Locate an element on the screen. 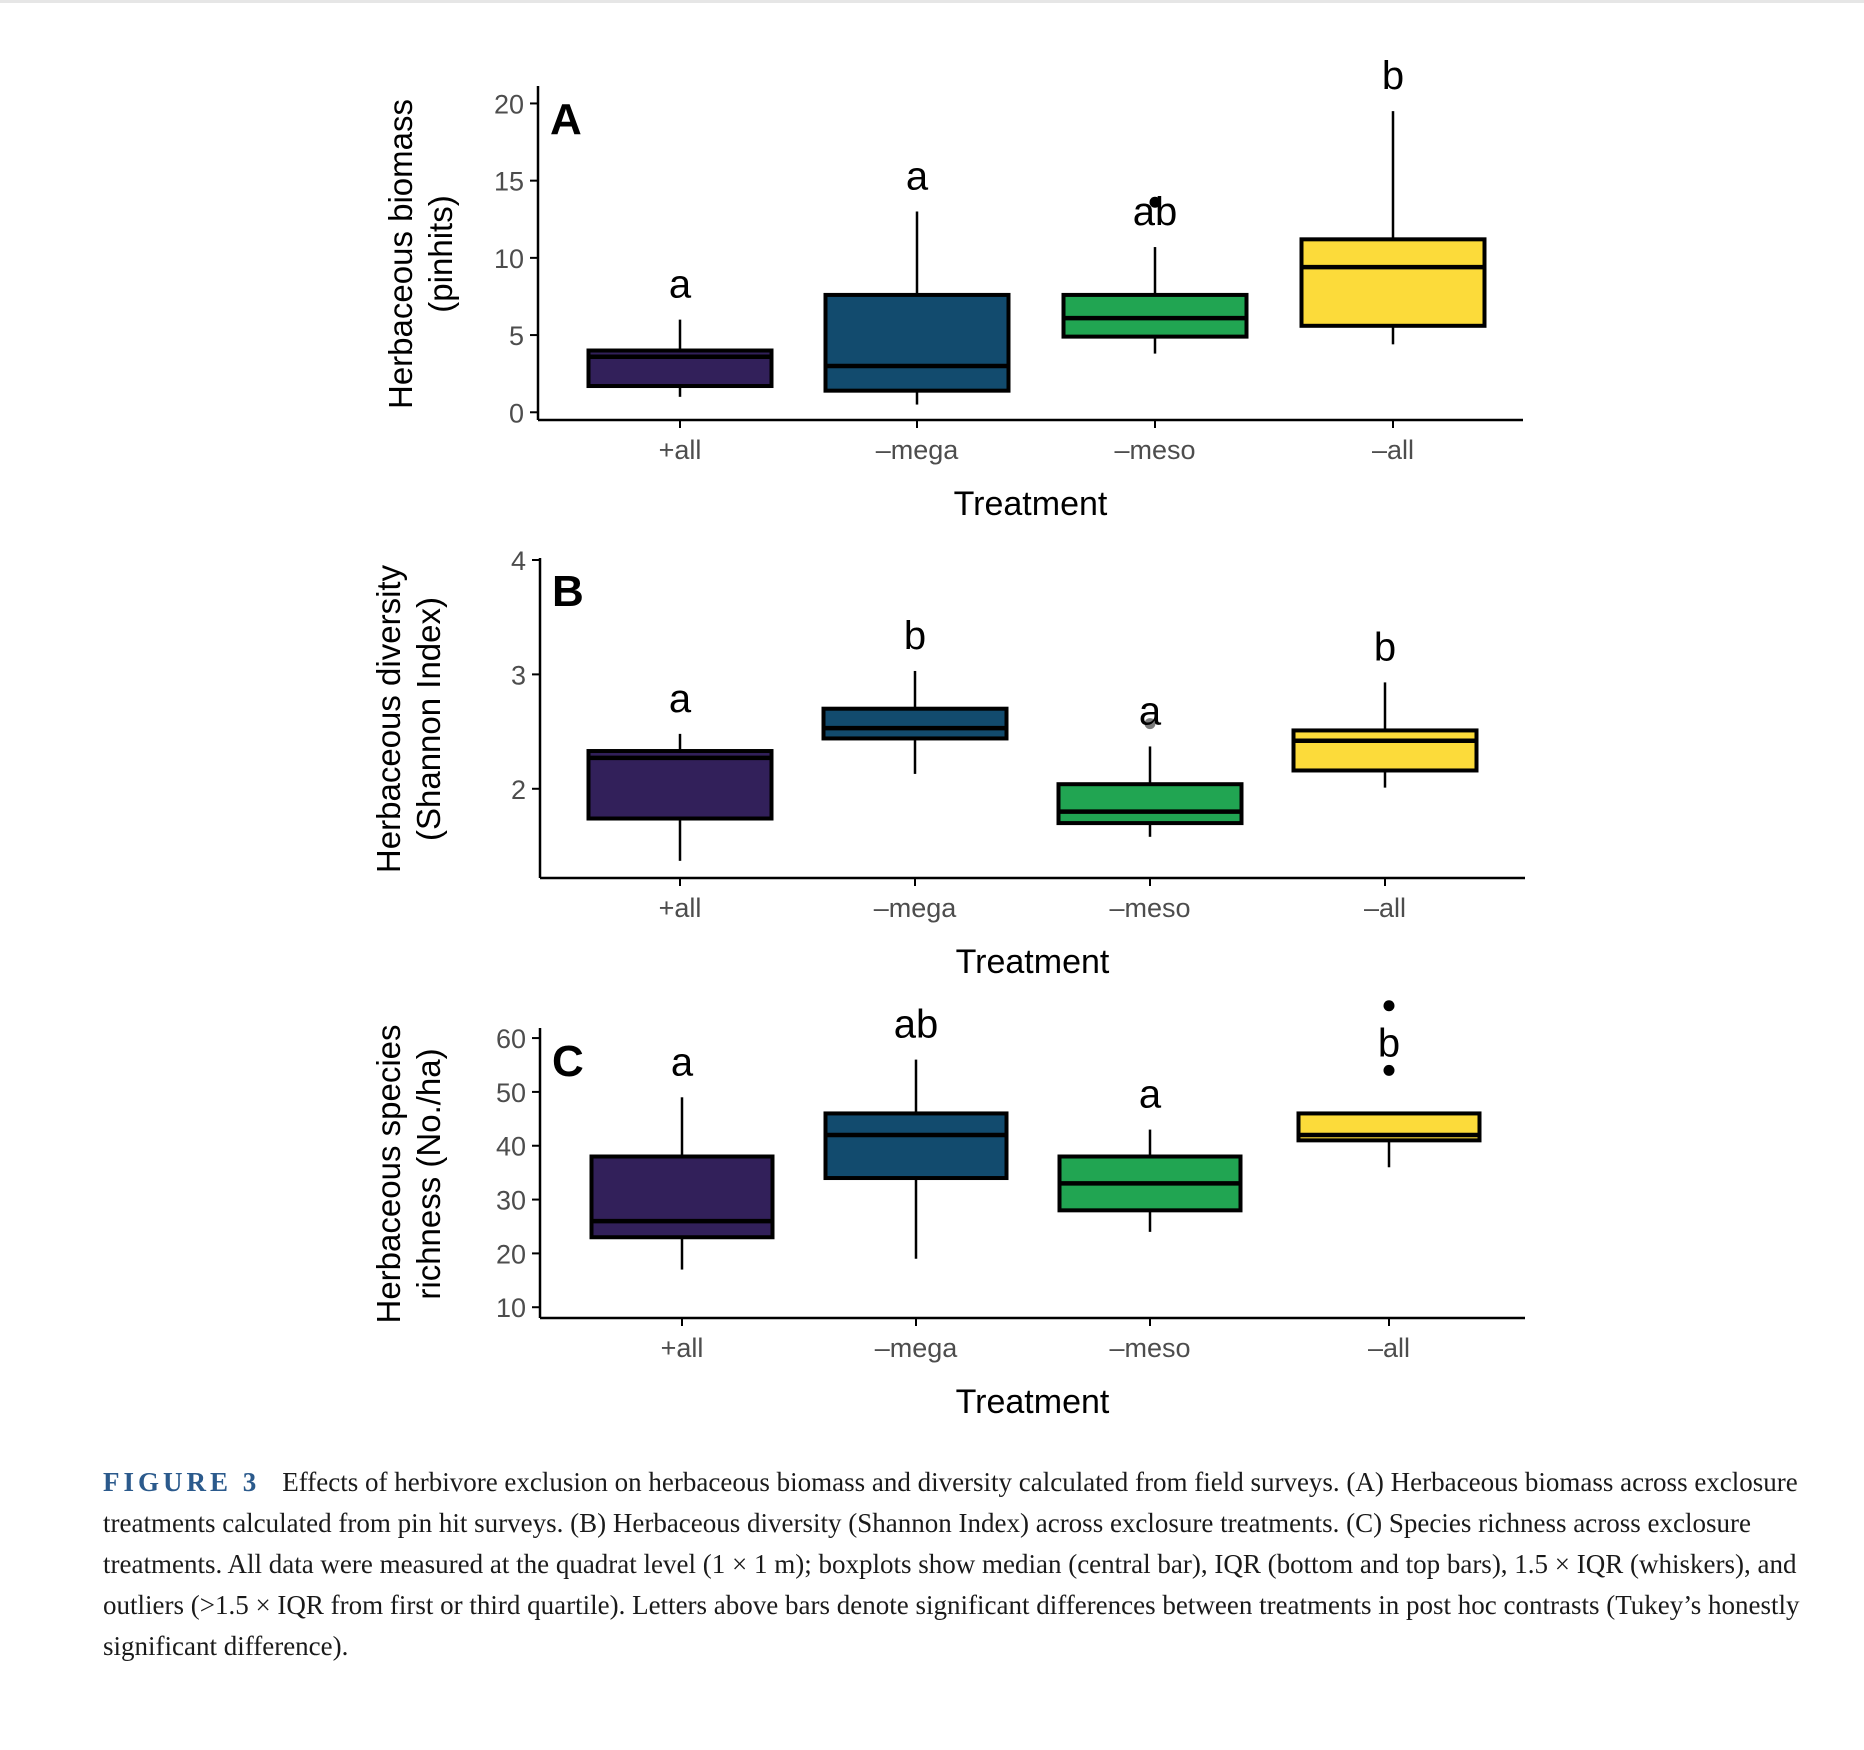 This screenshot has width=1864, height=1750. figure-label: FIGURE 3 is located at coordinates (182, 1482).